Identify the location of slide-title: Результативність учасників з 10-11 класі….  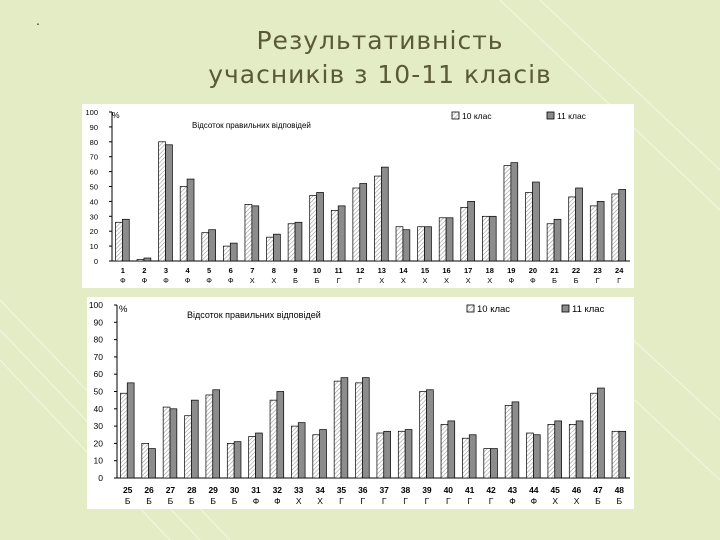
(380, 58).